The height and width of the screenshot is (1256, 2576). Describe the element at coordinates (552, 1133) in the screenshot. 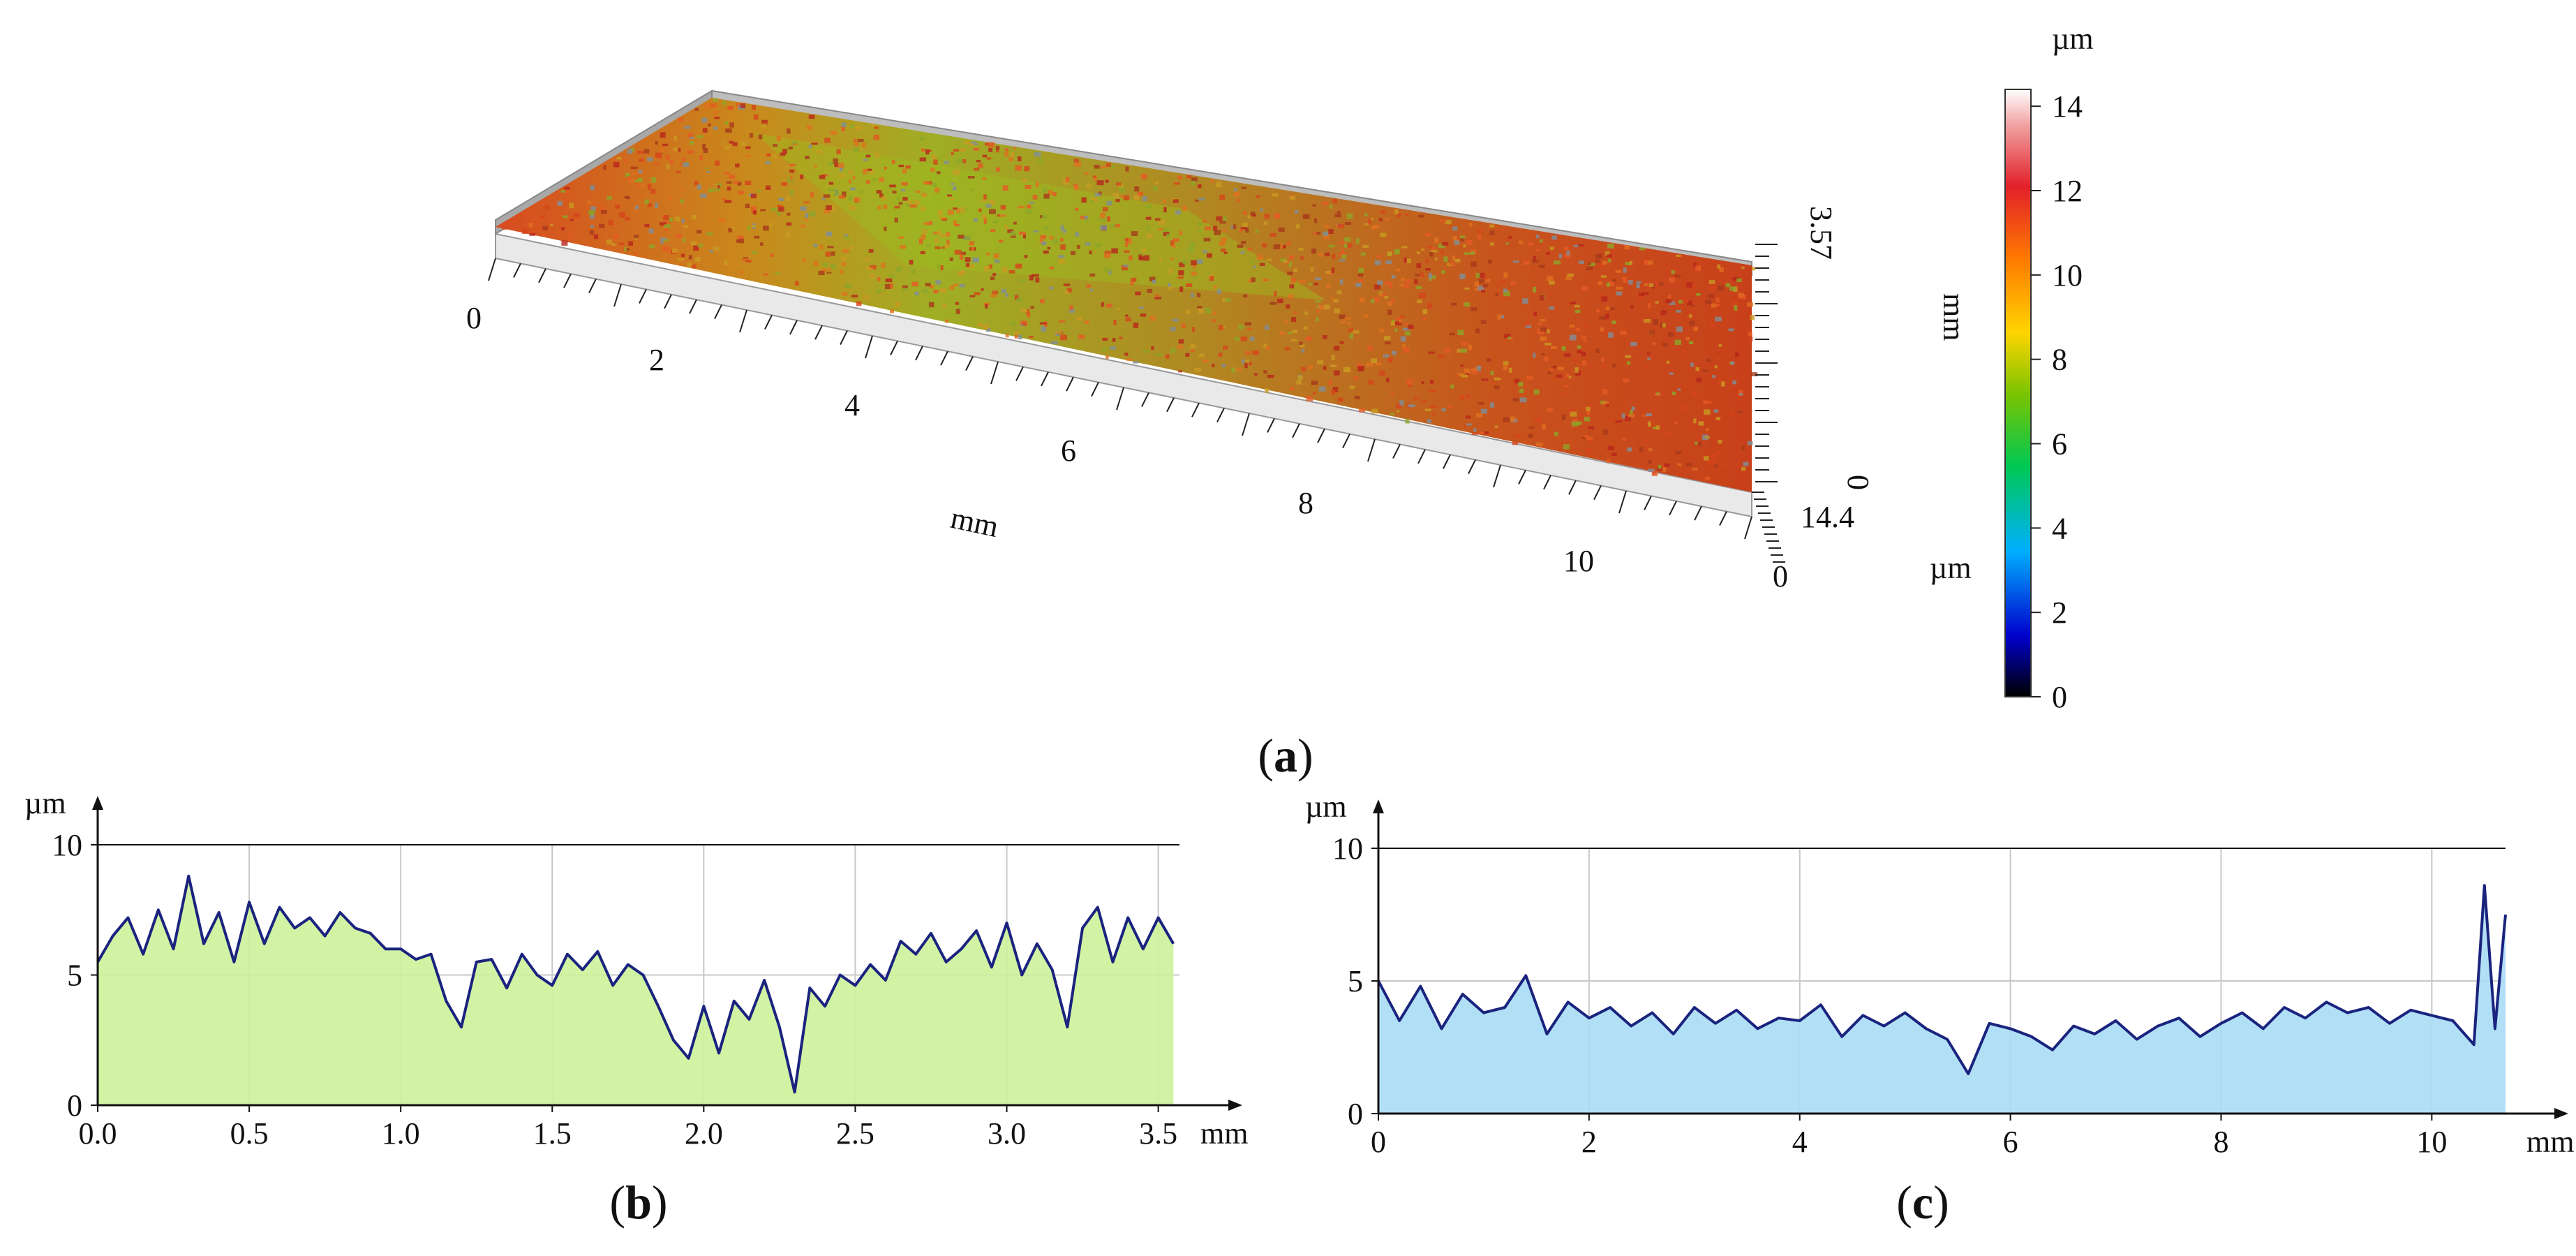

I see `x-tick-label: 1.5` at that location.